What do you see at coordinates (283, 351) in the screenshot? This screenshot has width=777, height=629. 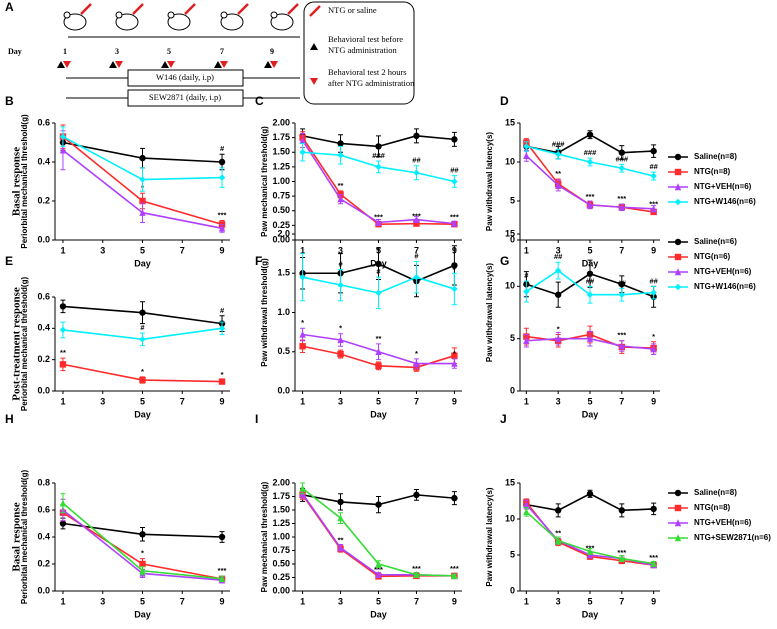 I see `y-tick-label: 0.5` at bounding box center [283, 351].